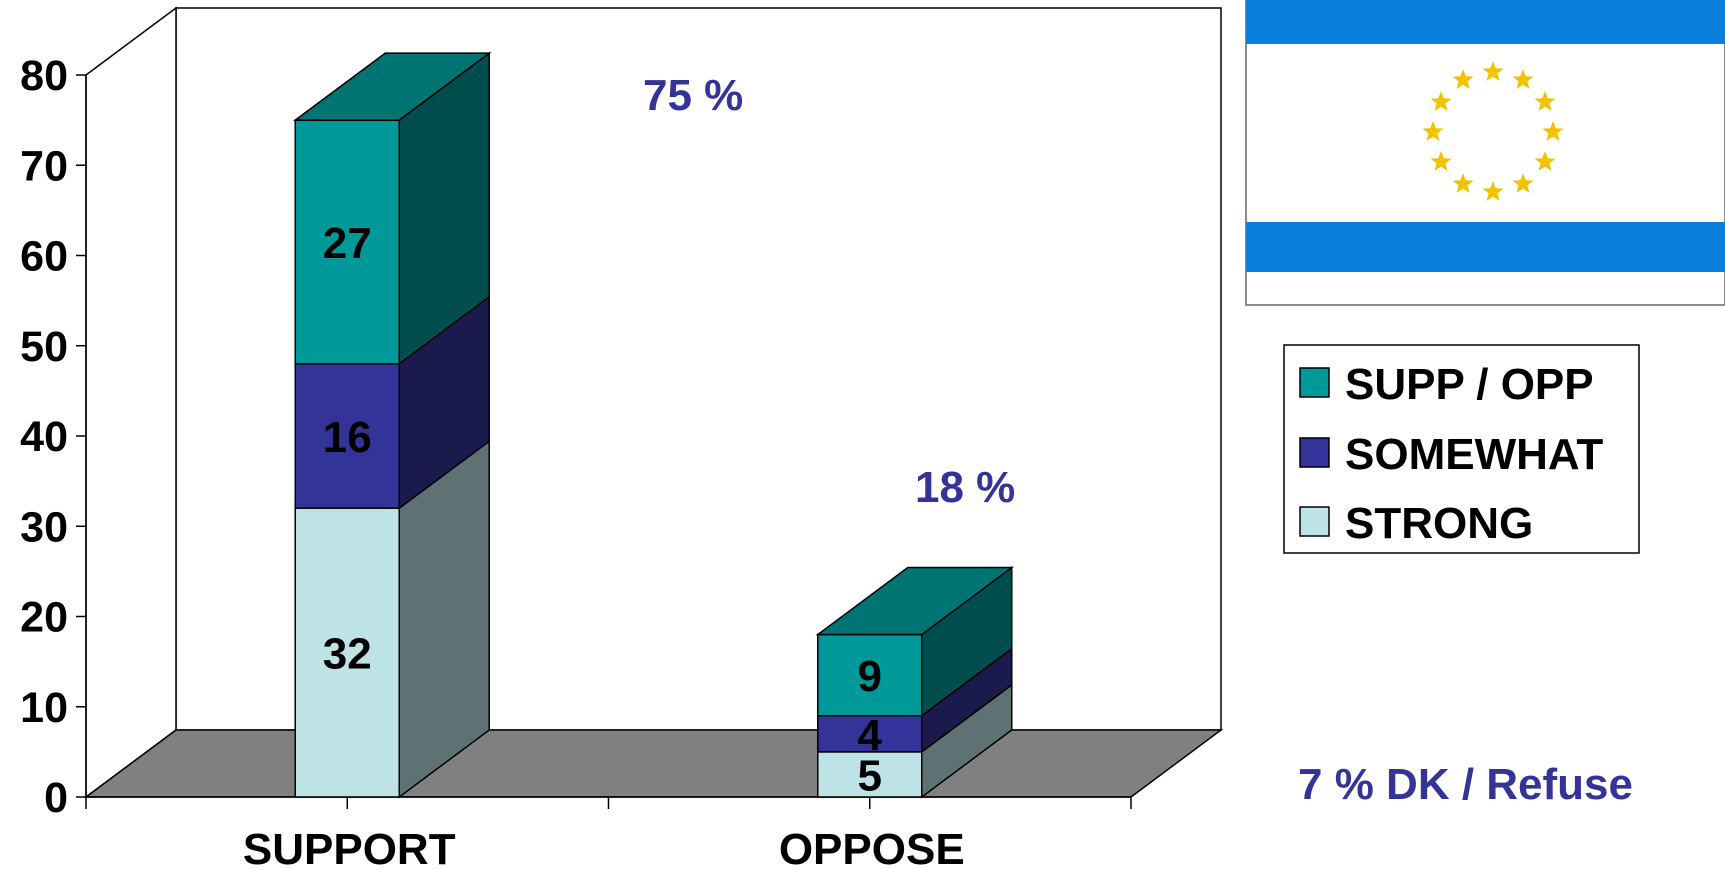  Describe the element at coordinates (131, 402) in the screenshot. I see `side-wall` at that location.